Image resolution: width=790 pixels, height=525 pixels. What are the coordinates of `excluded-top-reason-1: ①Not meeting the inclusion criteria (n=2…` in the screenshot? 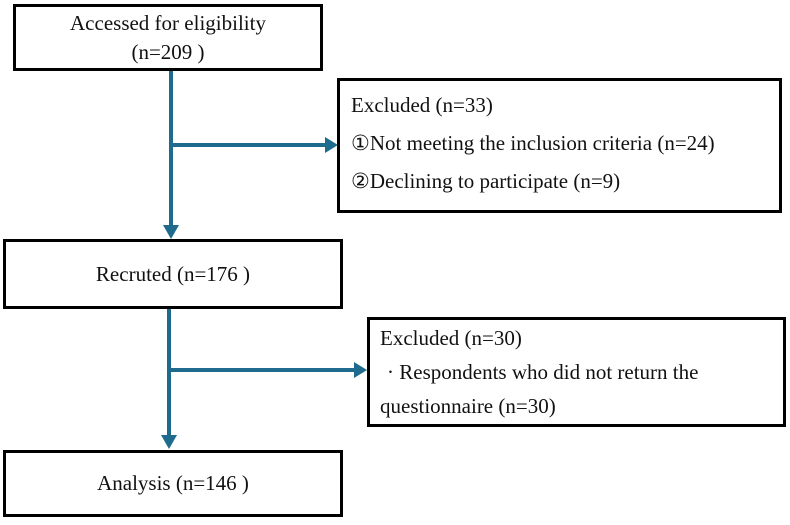 It's located at (533, 143).